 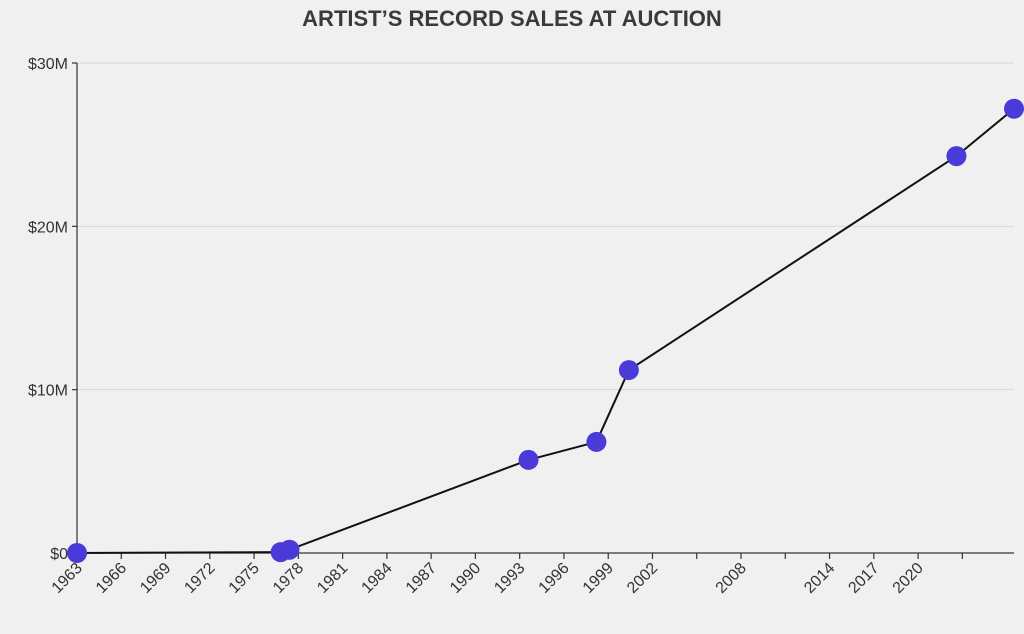 I want to click on x-tick-label: 2014, so click(x=819, y=578).